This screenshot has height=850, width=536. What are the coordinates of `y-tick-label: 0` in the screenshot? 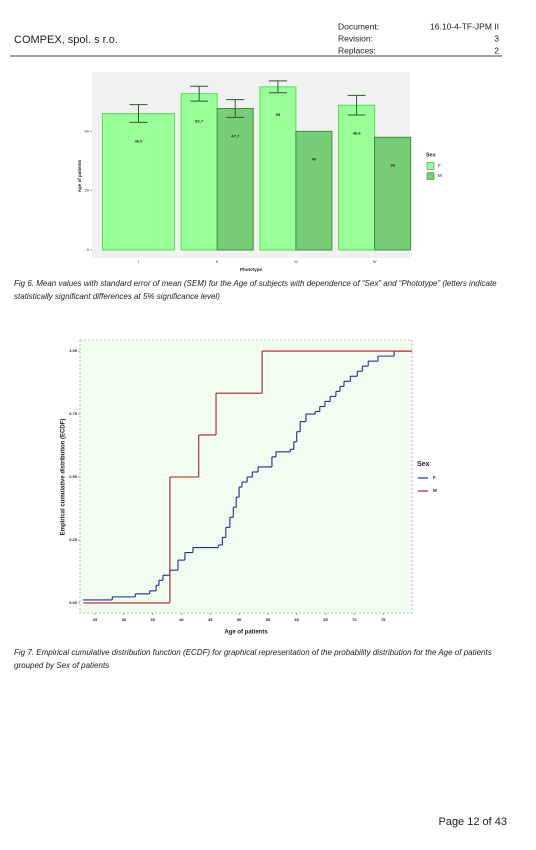 It's located at (88, 249).